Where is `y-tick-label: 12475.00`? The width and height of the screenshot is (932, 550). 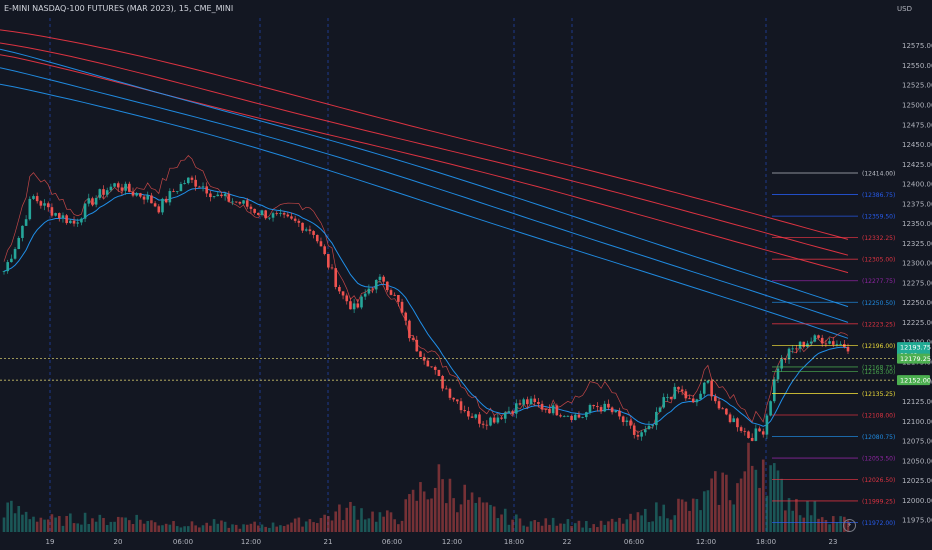 y-tick-label: 12475.00 is located at coordinates (917, 125).